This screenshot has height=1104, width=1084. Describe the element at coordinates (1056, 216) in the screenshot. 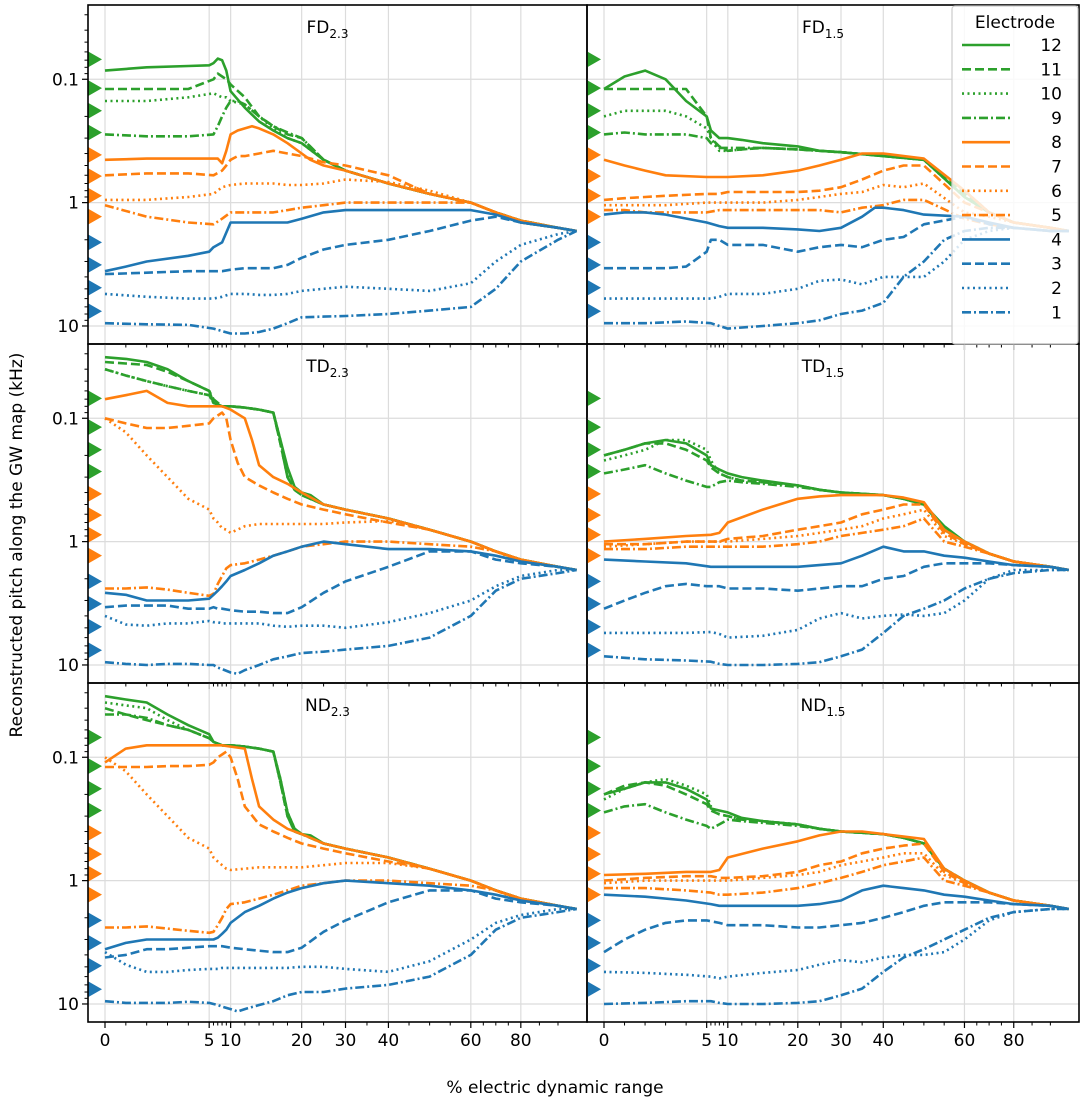

I see `legend-label: 5` at that location.